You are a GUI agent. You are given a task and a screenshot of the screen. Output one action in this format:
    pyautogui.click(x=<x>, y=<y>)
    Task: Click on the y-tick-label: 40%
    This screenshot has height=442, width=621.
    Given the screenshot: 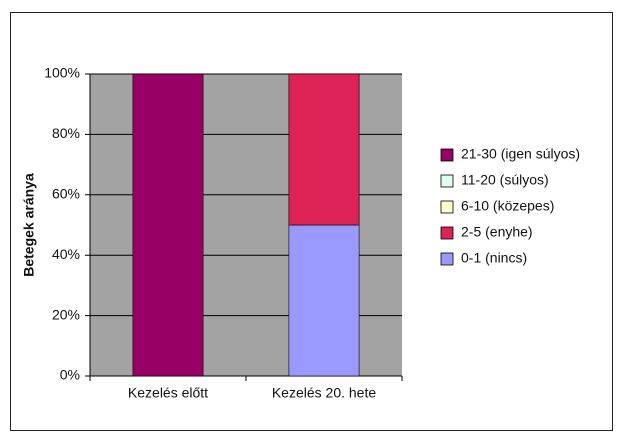 What is the action you would take?
    pyautogui.click(x=66, y=254)
    